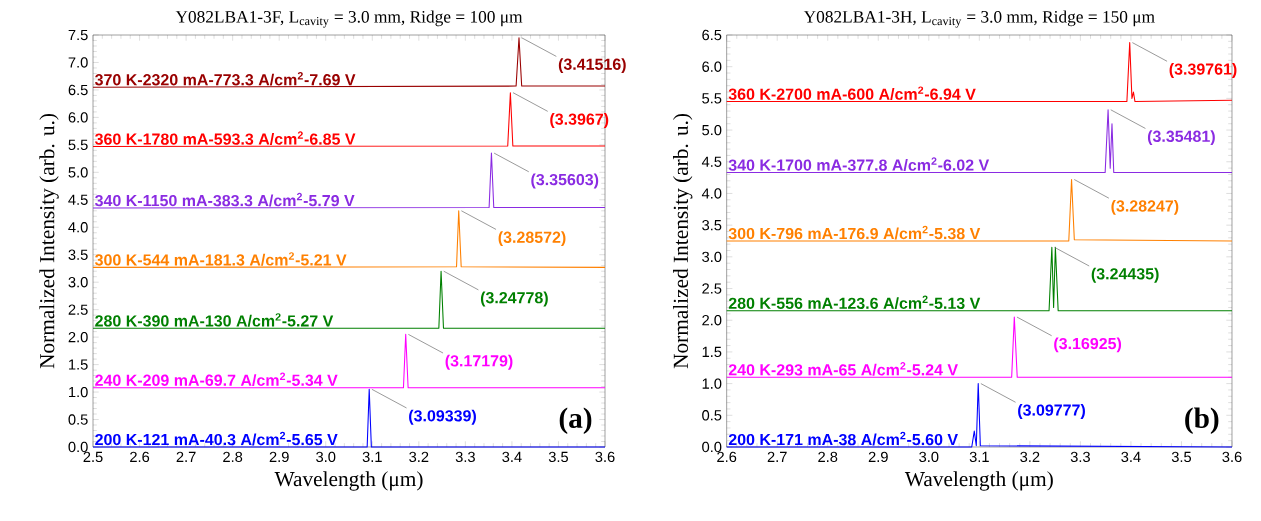 Image resolution: width=1261 pixels, height=521 pixels. I want to click on annotation: (3.35603), so click(565, 181).